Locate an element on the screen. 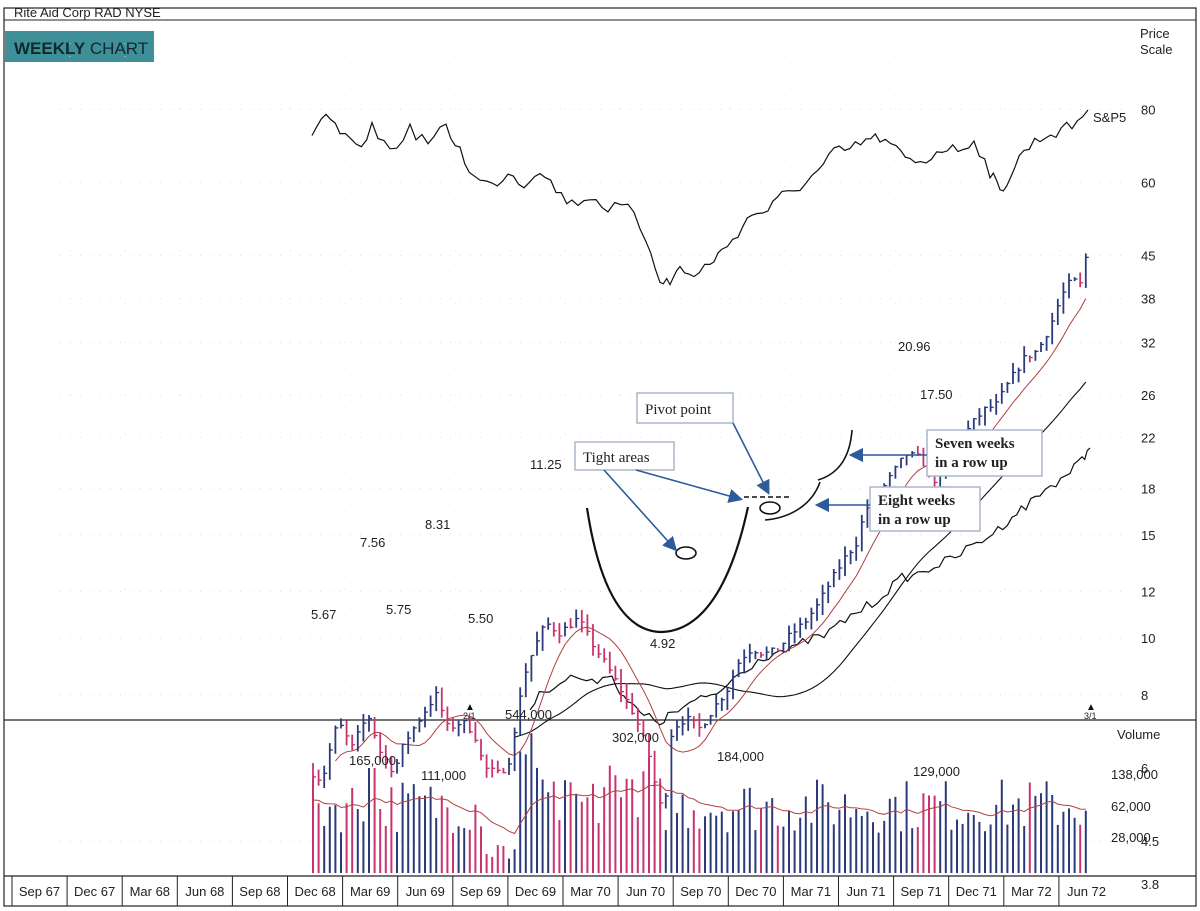 The width and height of the screenshot is (1200, 911). chart-title: Rite Aid Corp RAD NYSE is located at coordinates (87, 12).